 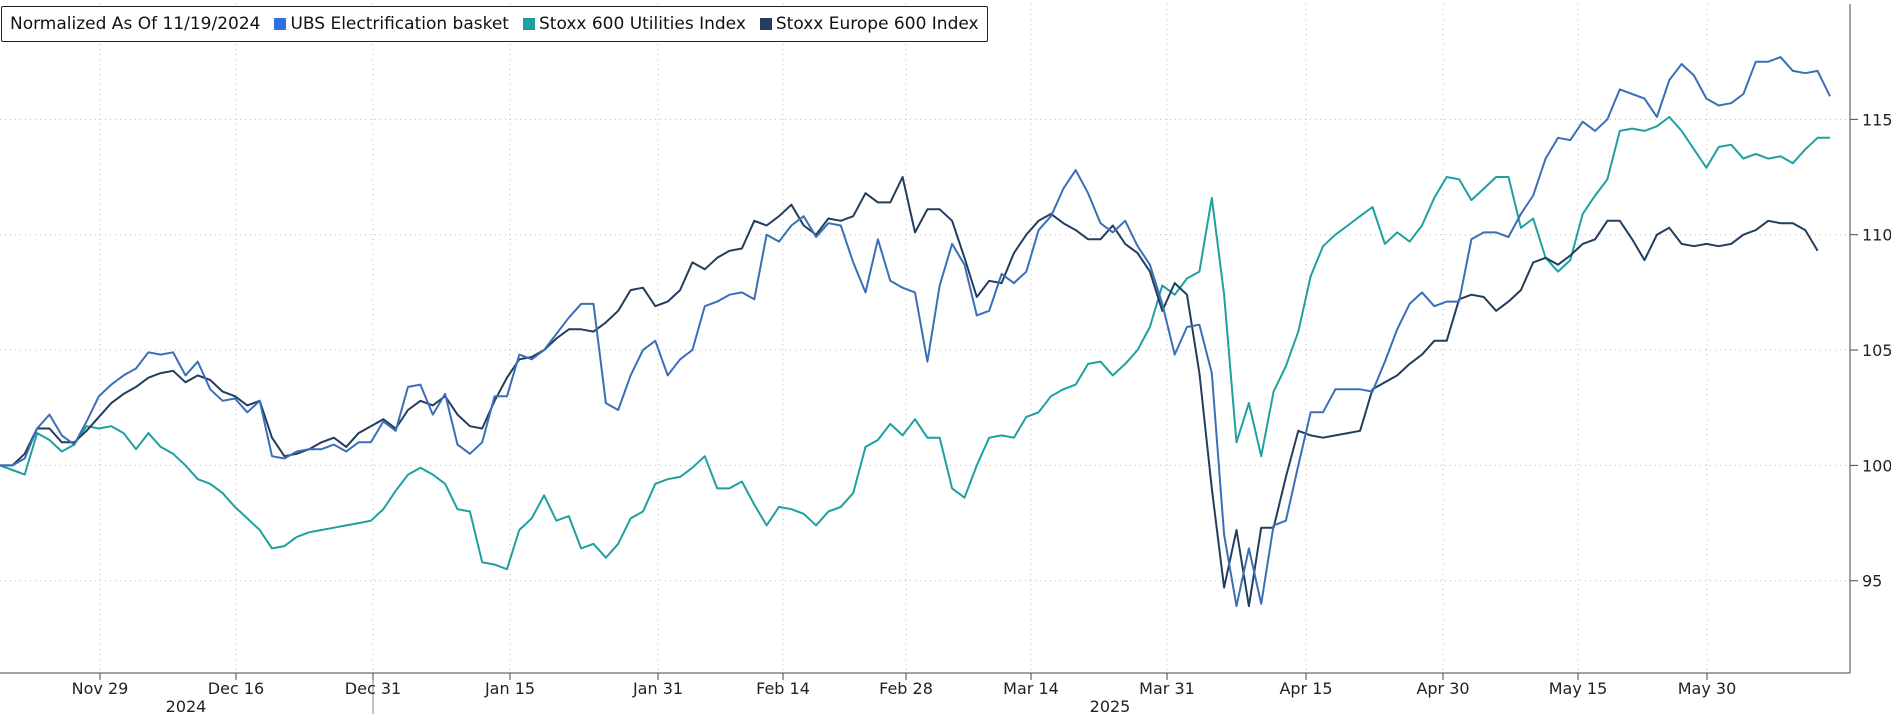 What do you see at coordinates (1442, 688) in the screenshot?
I see `x-tick-label: Apr 30` at bounding box center [1442, 688].